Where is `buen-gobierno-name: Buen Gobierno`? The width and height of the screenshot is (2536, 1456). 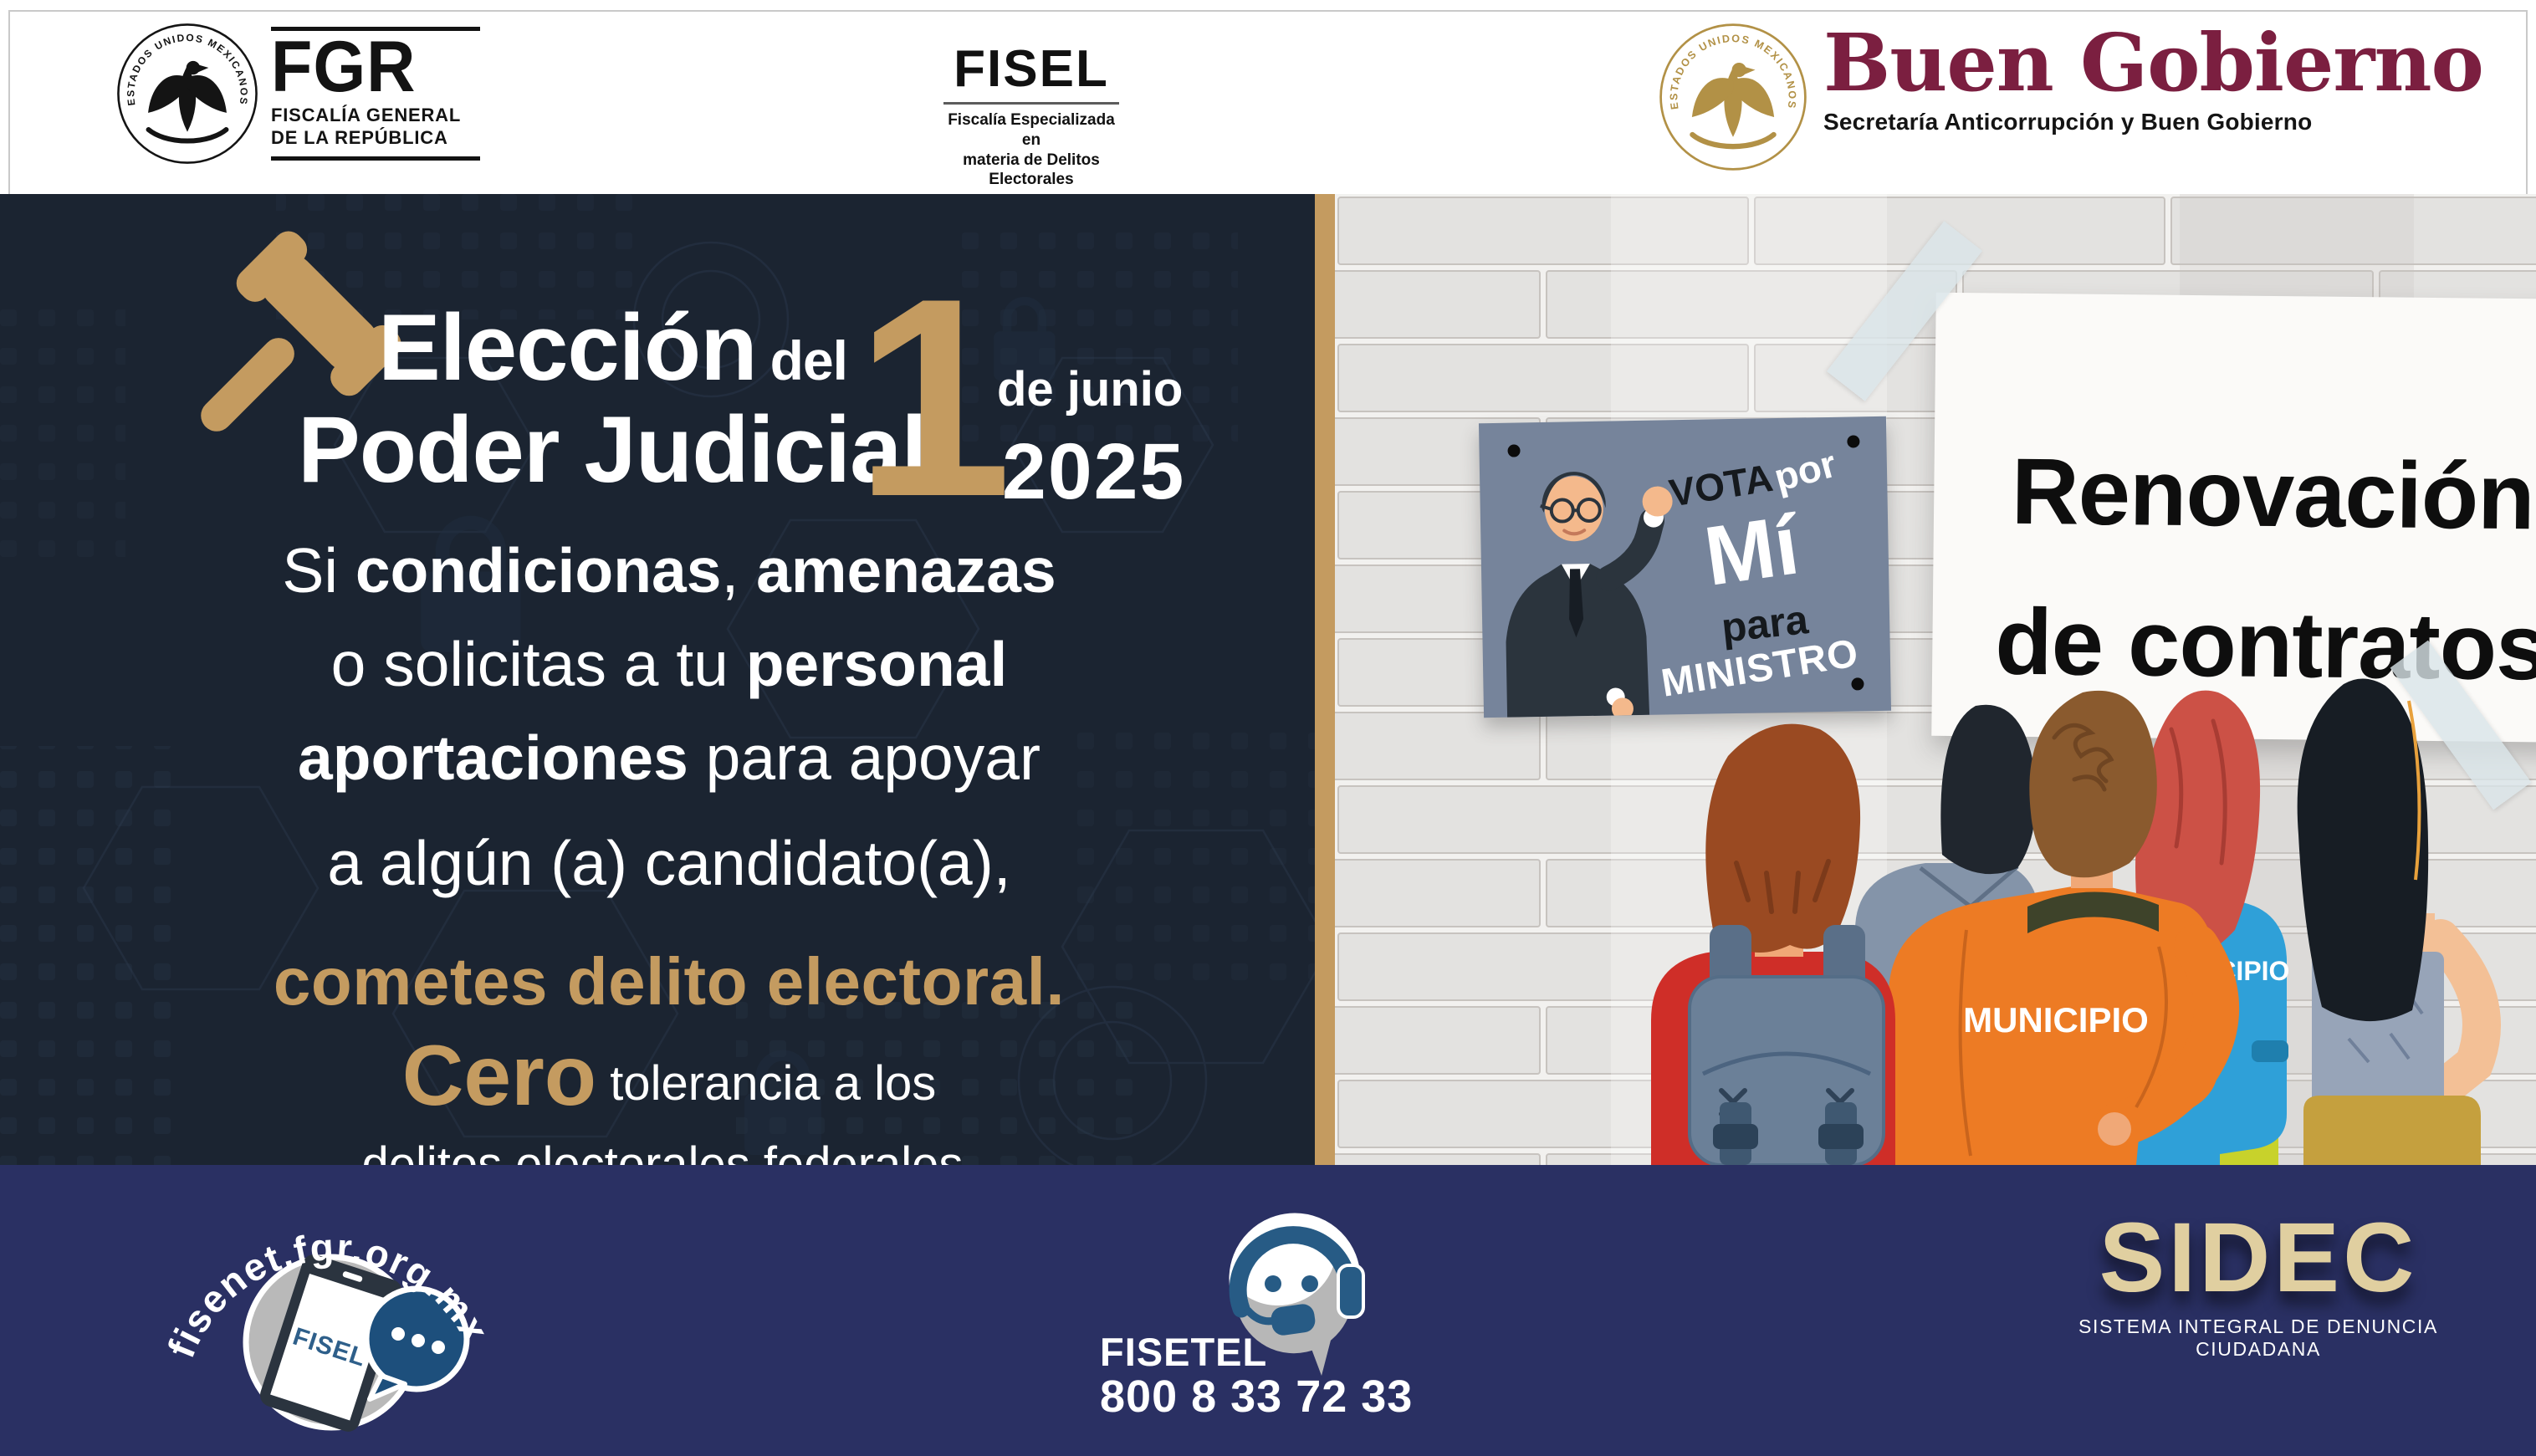 buen-gobierno-name: Buen Gobierno is located at coordinates (2153, 63).